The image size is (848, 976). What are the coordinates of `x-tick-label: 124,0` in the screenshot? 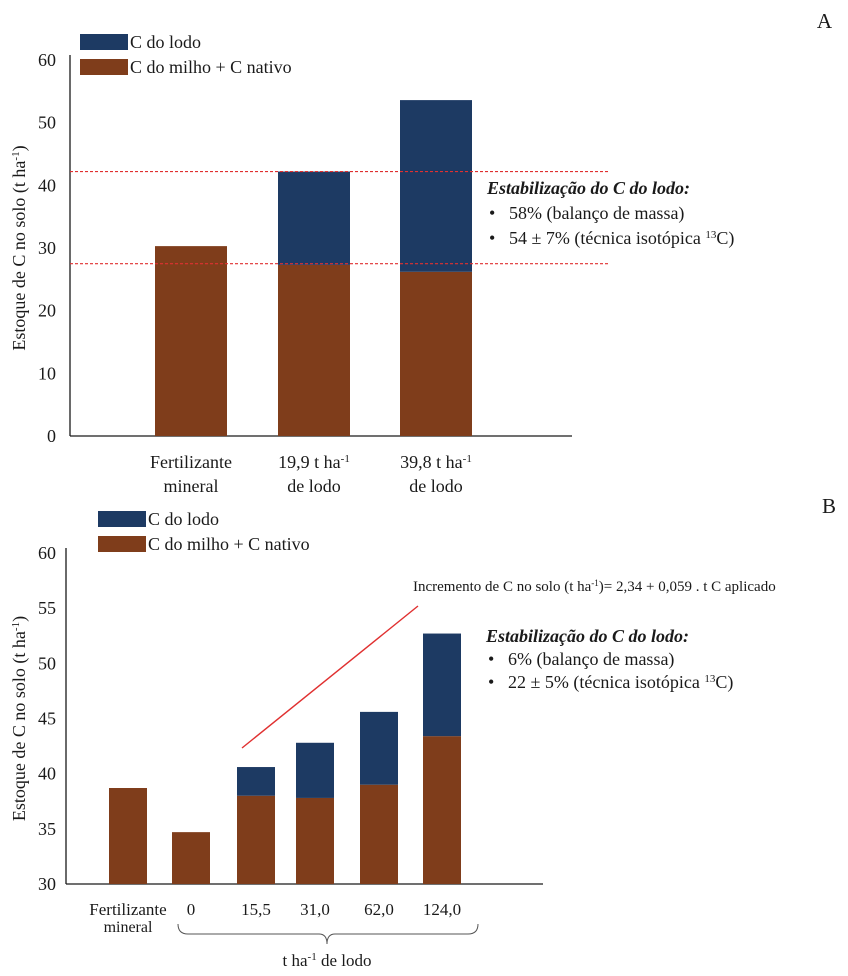 It's located at (442, 909).